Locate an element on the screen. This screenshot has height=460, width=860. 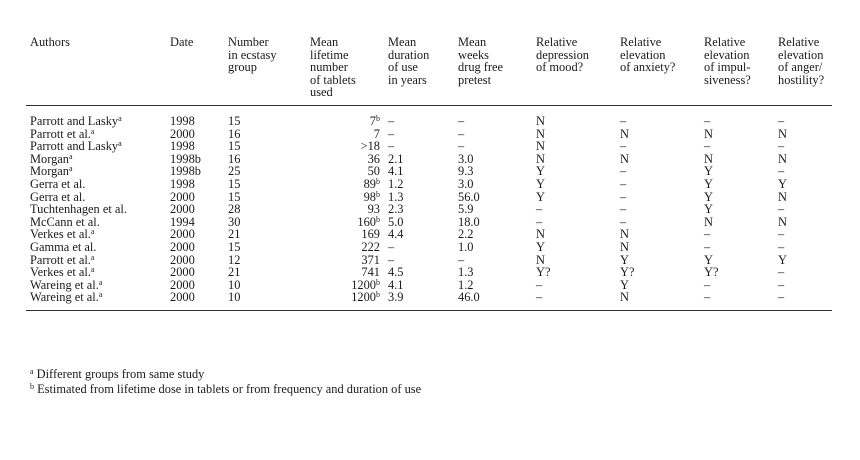
cell-tablets-value: 50 is located at coordinates (373, 171).